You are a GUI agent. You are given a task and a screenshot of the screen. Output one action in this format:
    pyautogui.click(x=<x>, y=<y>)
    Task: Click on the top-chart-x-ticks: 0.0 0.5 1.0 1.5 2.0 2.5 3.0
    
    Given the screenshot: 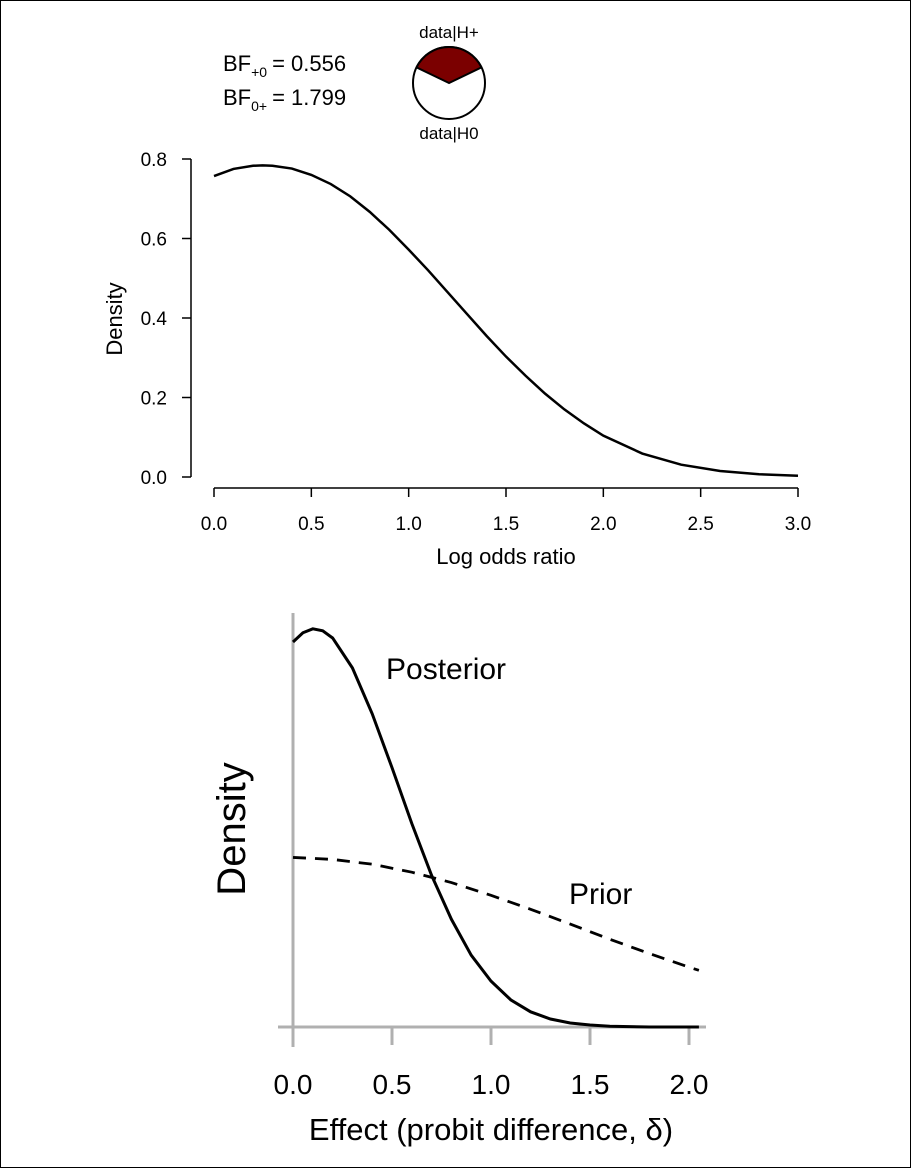 What is the action you would take?
    pyautogui.click(x=506, y=511)
    